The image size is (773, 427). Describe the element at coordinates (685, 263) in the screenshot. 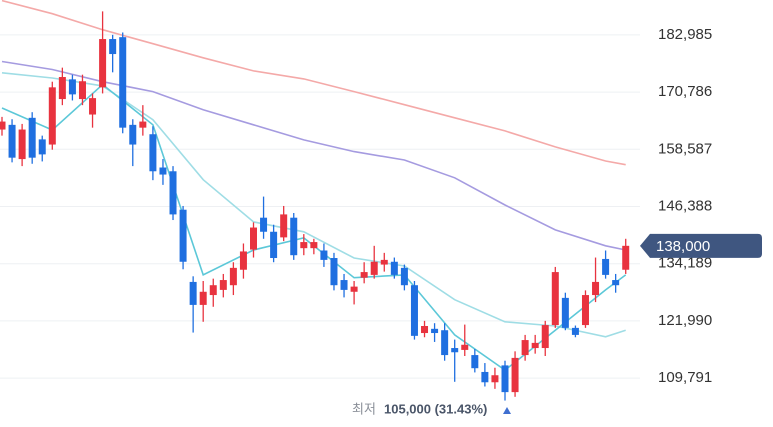

I see `y-tick-label: 134,189` at that location.